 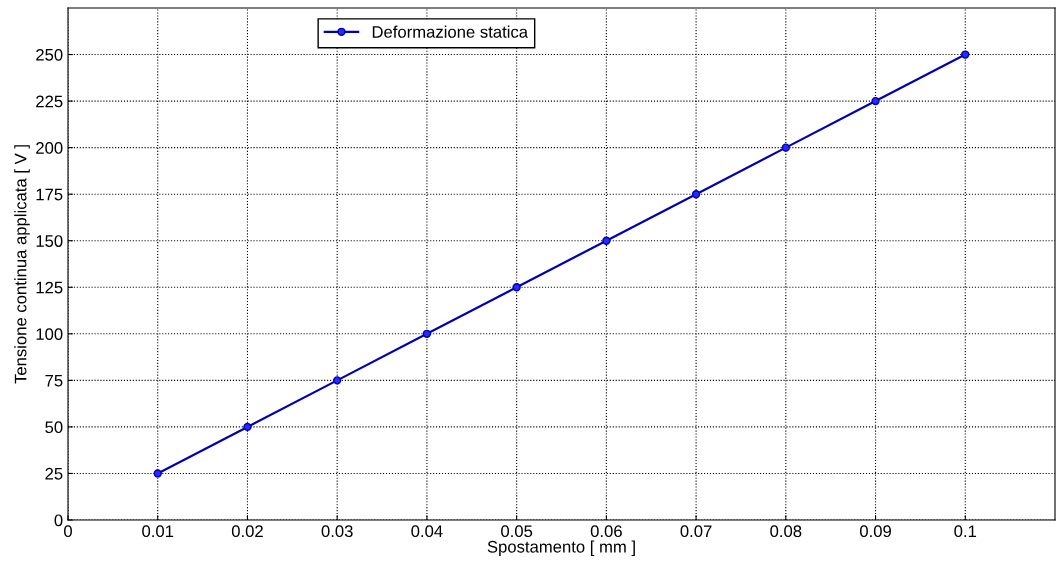 What do you see at coordinates (965, 531) in the screenshot?
I see `x-tick-label: 0.1` at bounding box center [965, 531].